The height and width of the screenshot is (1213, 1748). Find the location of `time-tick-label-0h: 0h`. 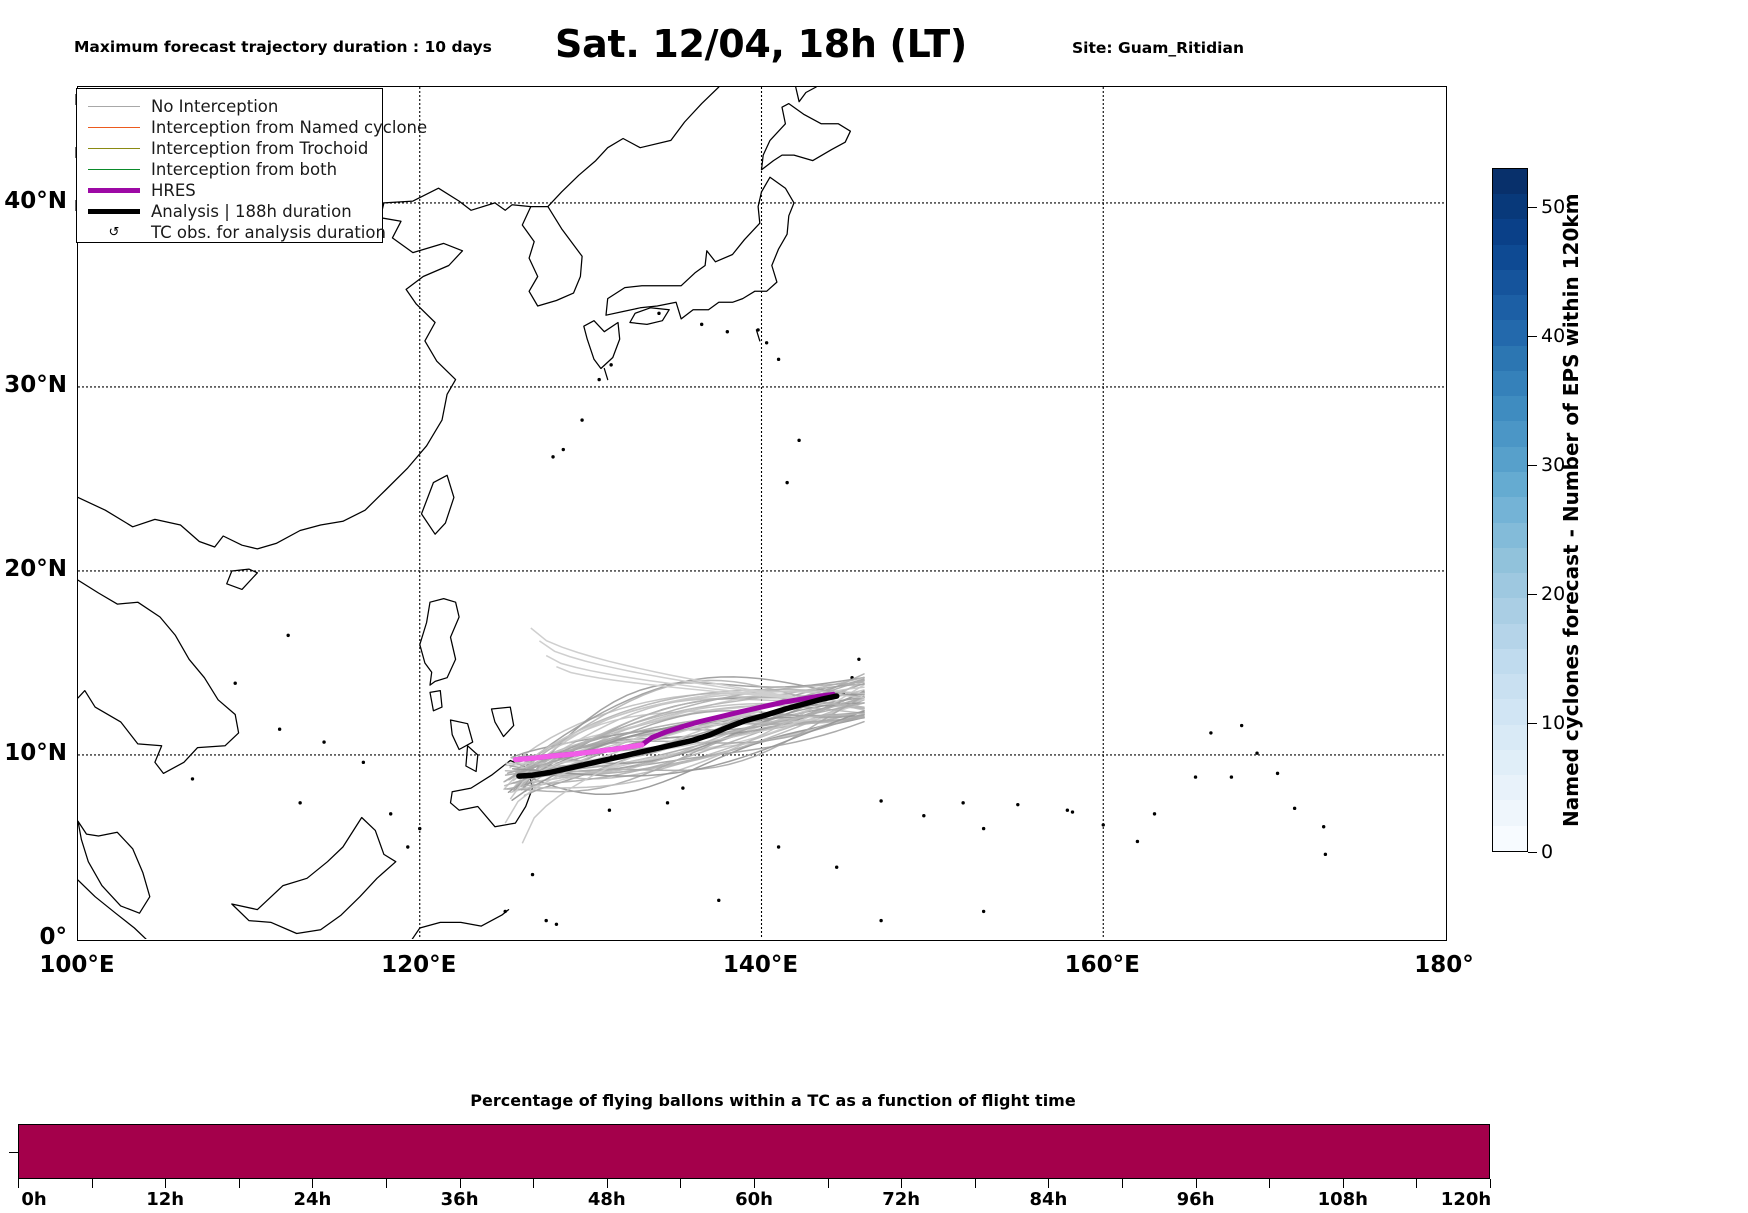

time-tick-label-0h: 0h is located at coordinates (34, 1199).